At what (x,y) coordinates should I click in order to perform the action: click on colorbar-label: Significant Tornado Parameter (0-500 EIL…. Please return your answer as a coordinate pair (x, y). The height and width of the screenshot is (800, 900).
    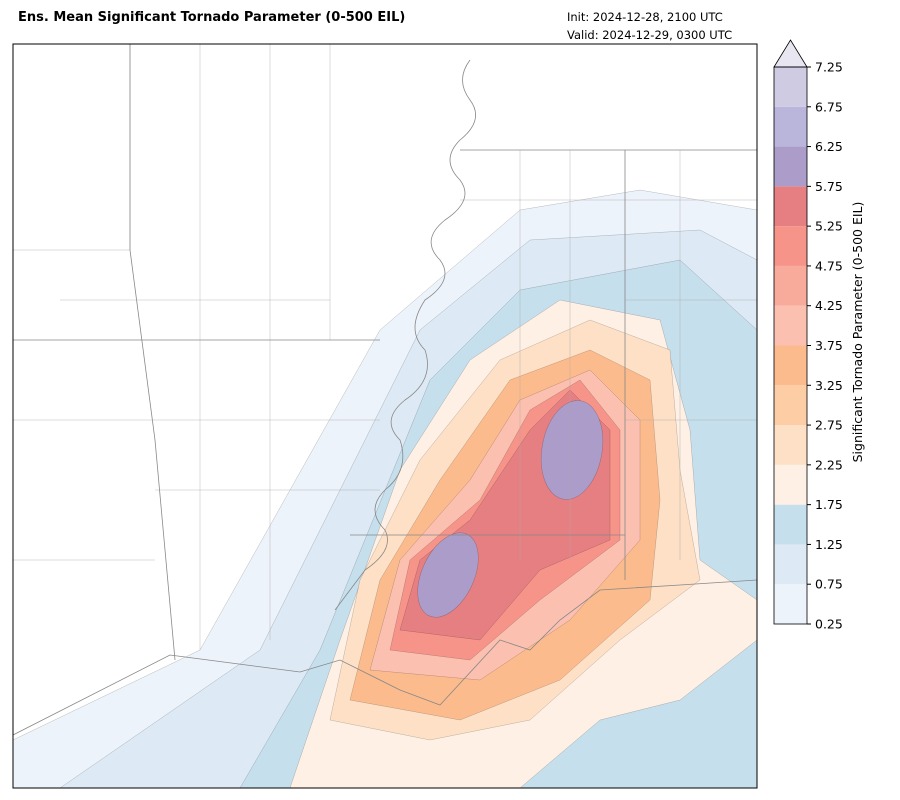
    Looking at the image, I should click on (857, 332).